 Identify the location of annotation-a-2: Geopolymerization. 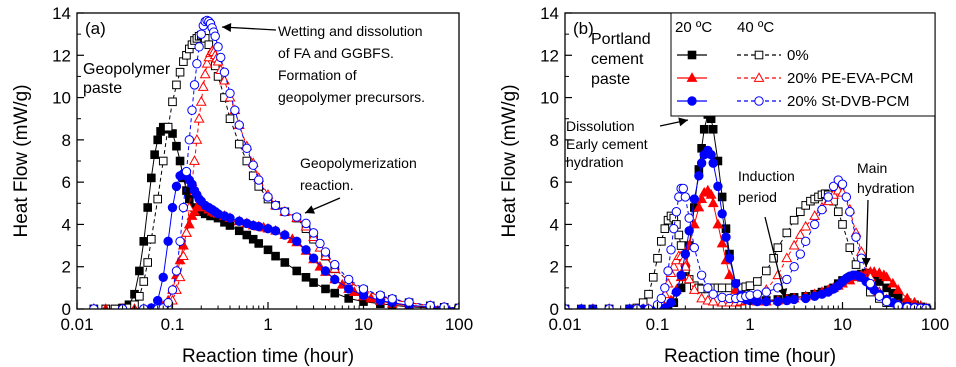
(358, 163).